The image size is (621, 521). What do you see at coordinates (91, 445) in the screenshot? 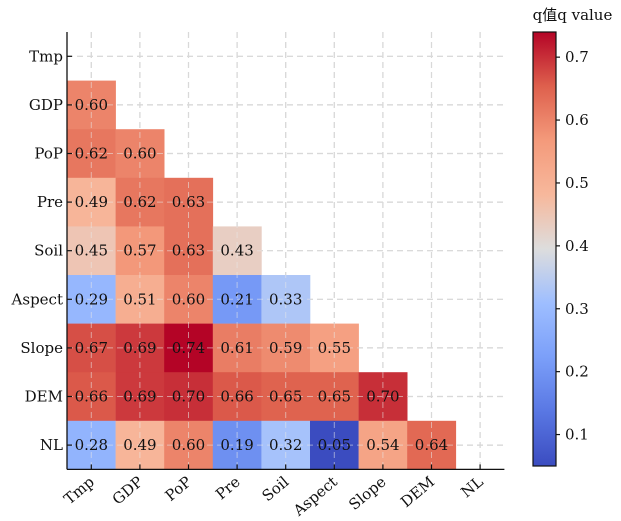
I see `cell-value-label: 0.28` at bounding box center [91, 445].